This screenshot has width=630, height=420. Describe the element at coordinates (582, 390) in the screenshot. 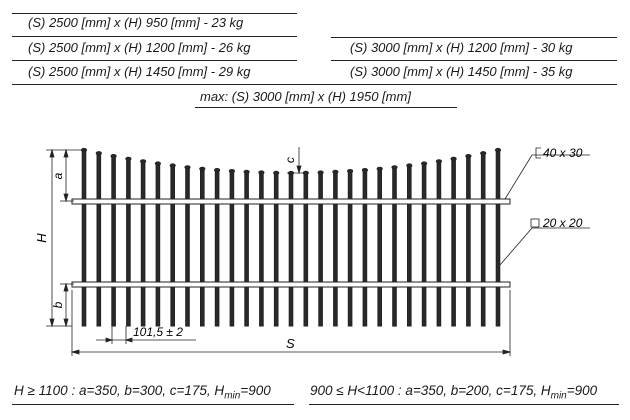

I see `note-right-suffix: =900` at that location.